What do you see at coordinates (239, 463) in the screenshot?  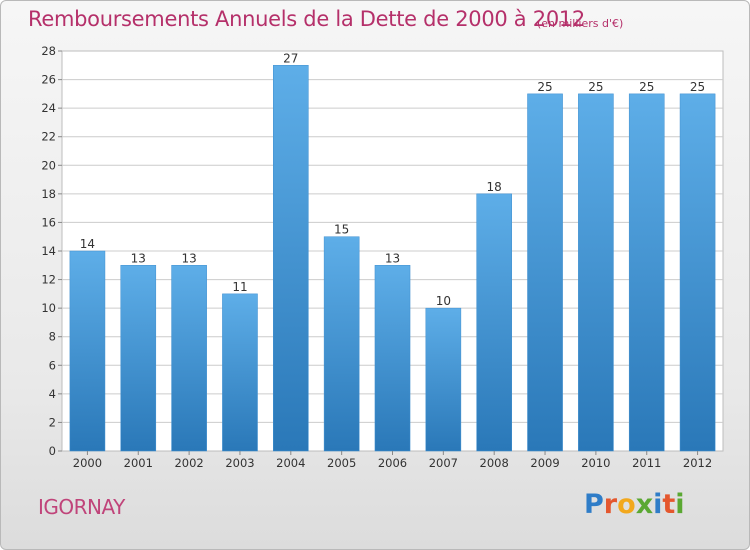 I see `x-tick-label-2003: 2003` at bounding box center [239, 463].